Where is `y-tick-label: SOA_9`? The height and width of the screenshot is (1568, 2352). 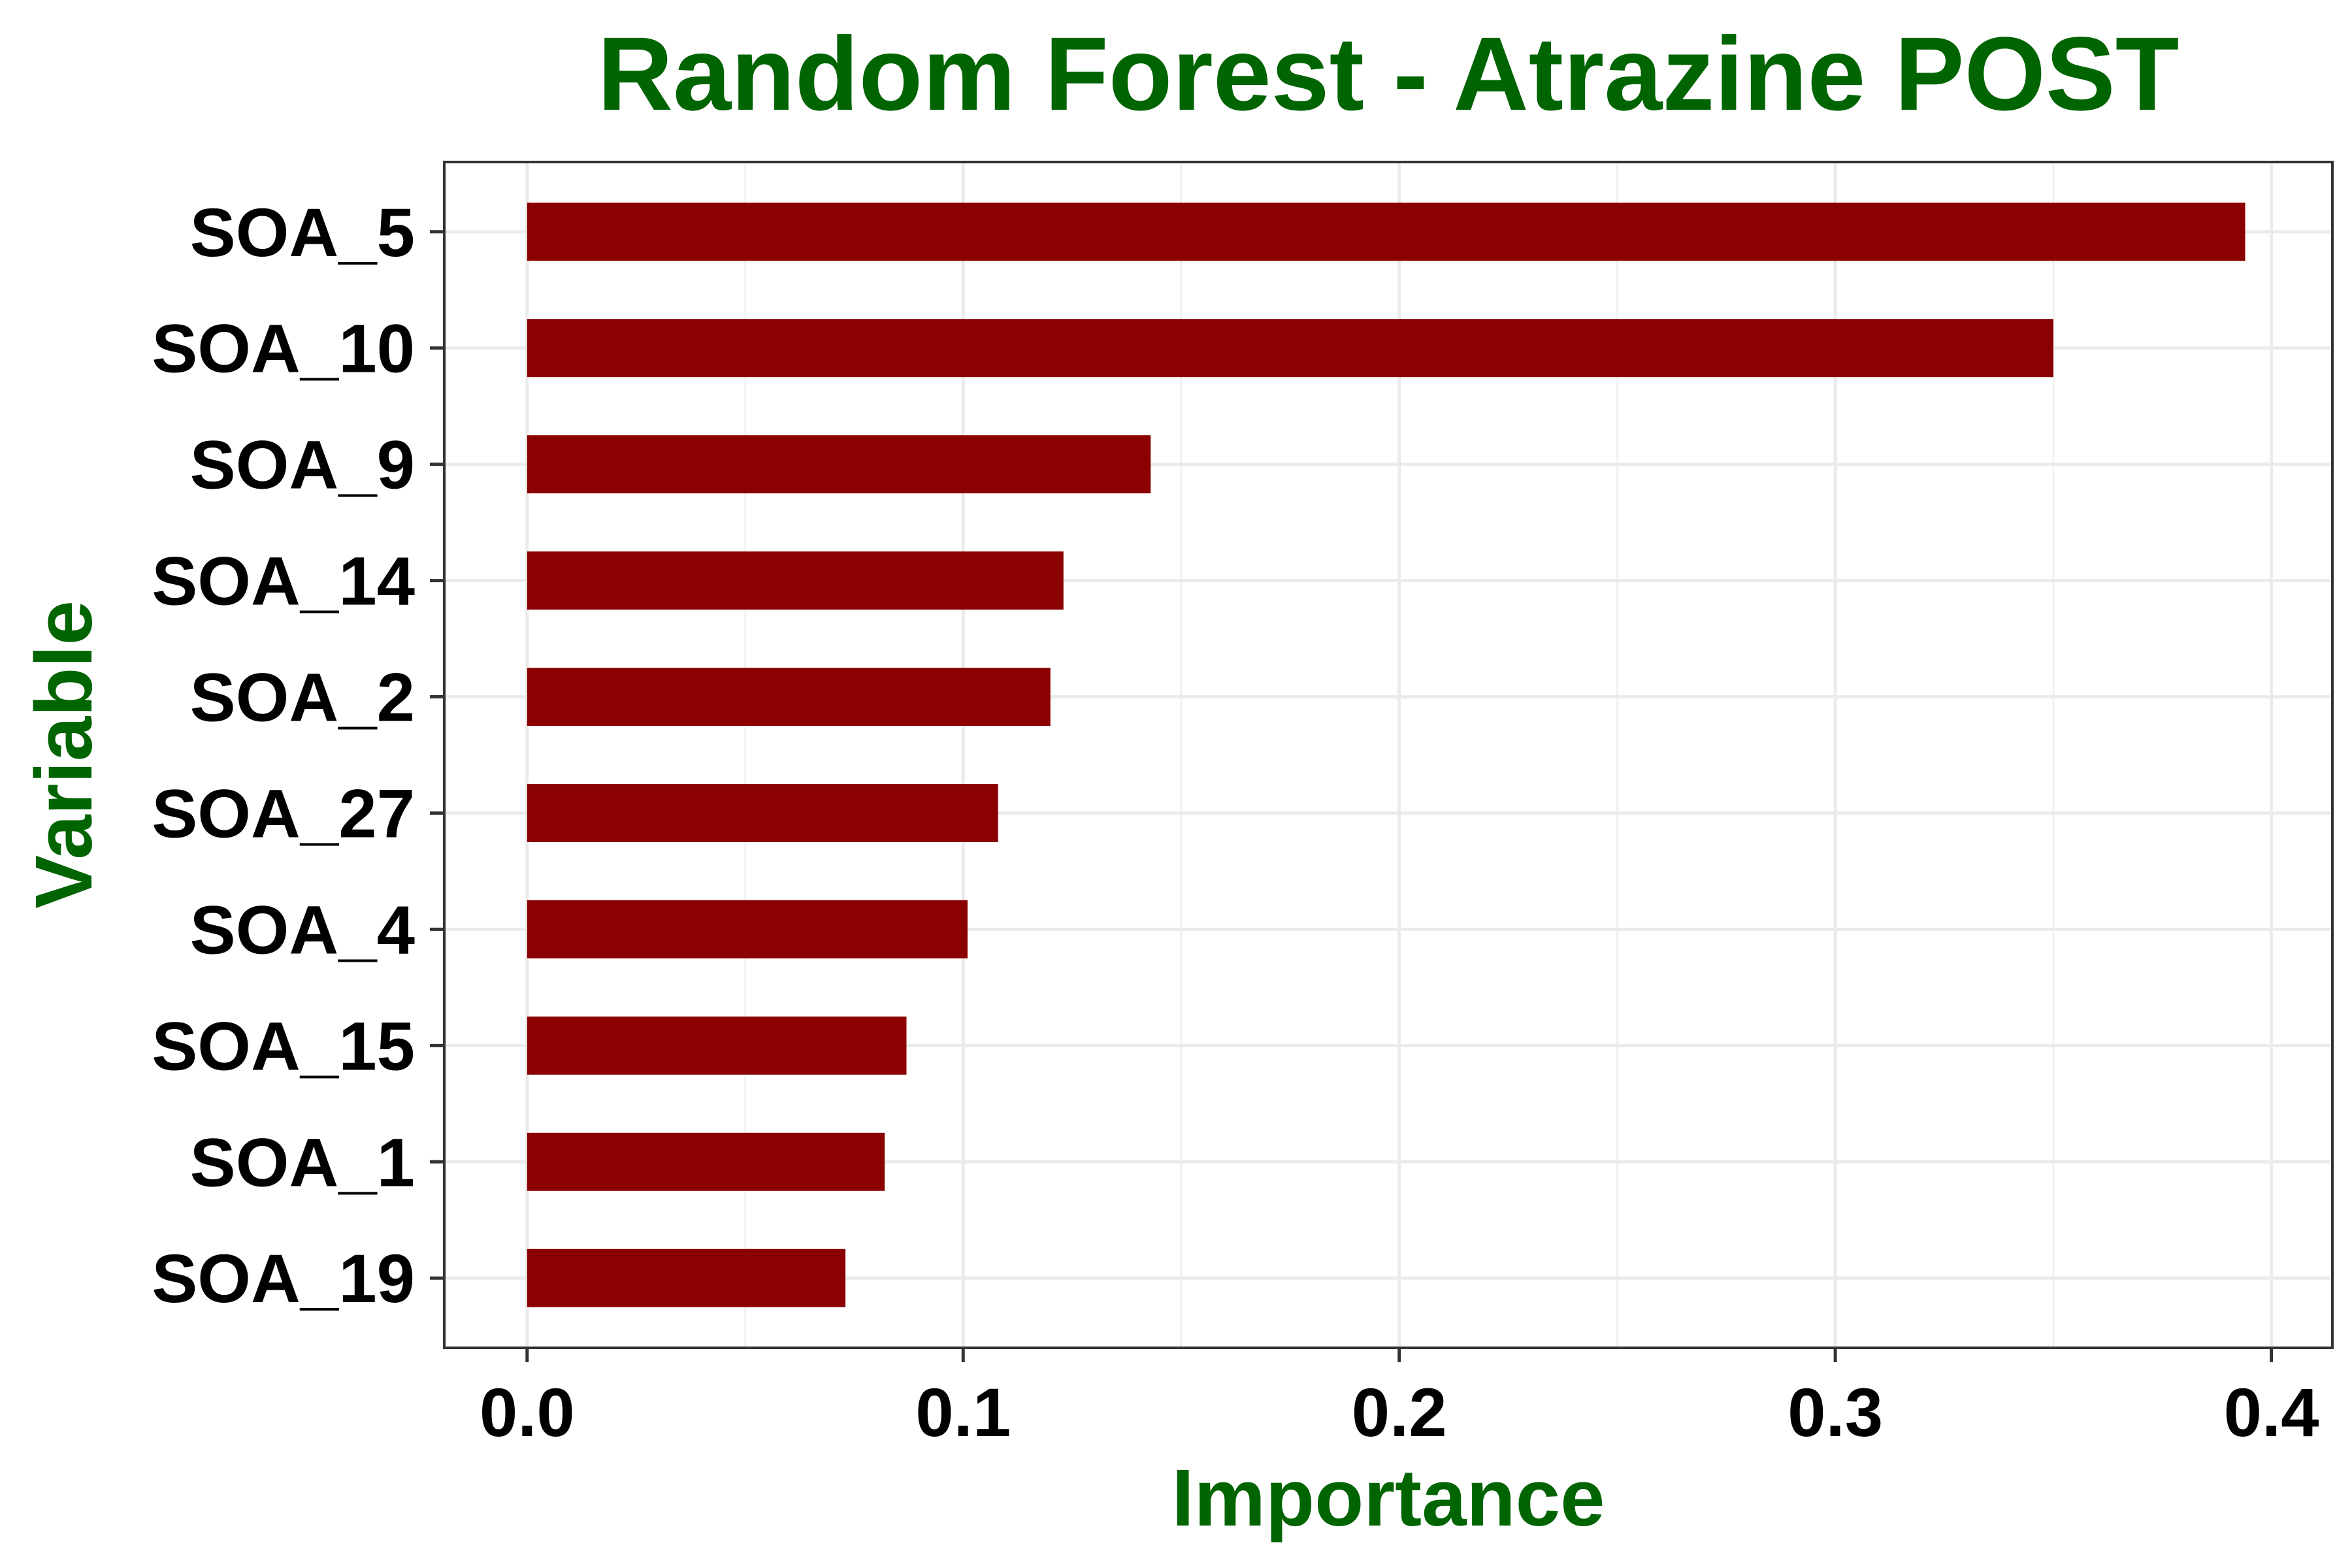
y-tick-label: SOA_9 is located at coordinates (302, 465).